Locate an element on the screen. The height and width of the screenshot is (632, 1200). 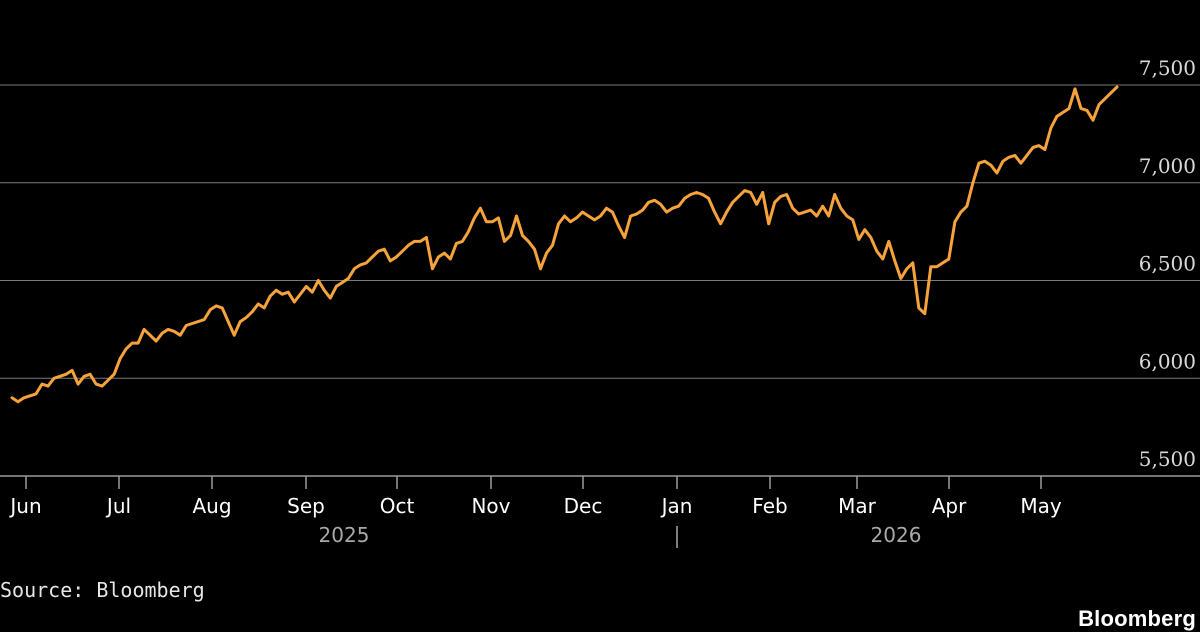
y-axis-labels: 7,500 7,000 6,500 6,000 5,500 is located at coordinates (1167, 263).